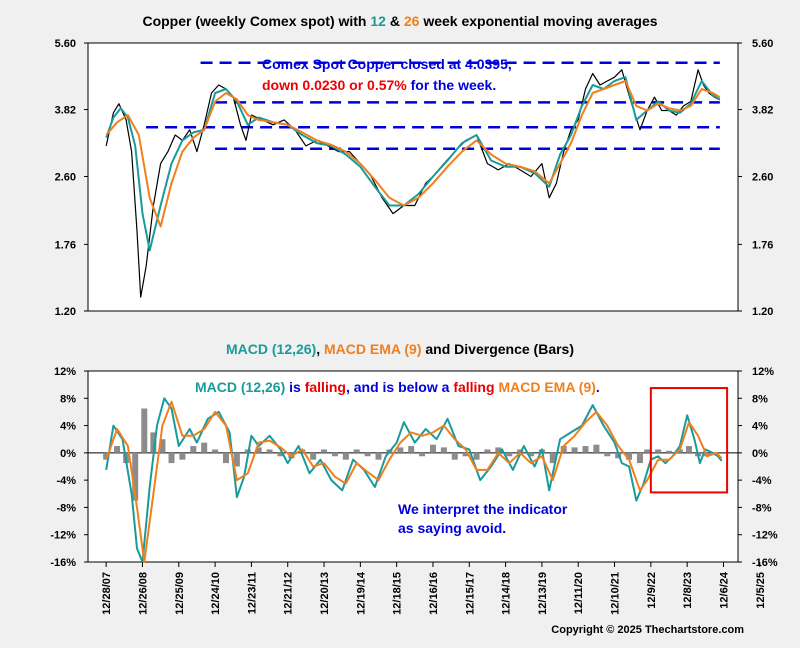  I want to click on macd-y-tick-label-left: -16%, so click(63, 563).